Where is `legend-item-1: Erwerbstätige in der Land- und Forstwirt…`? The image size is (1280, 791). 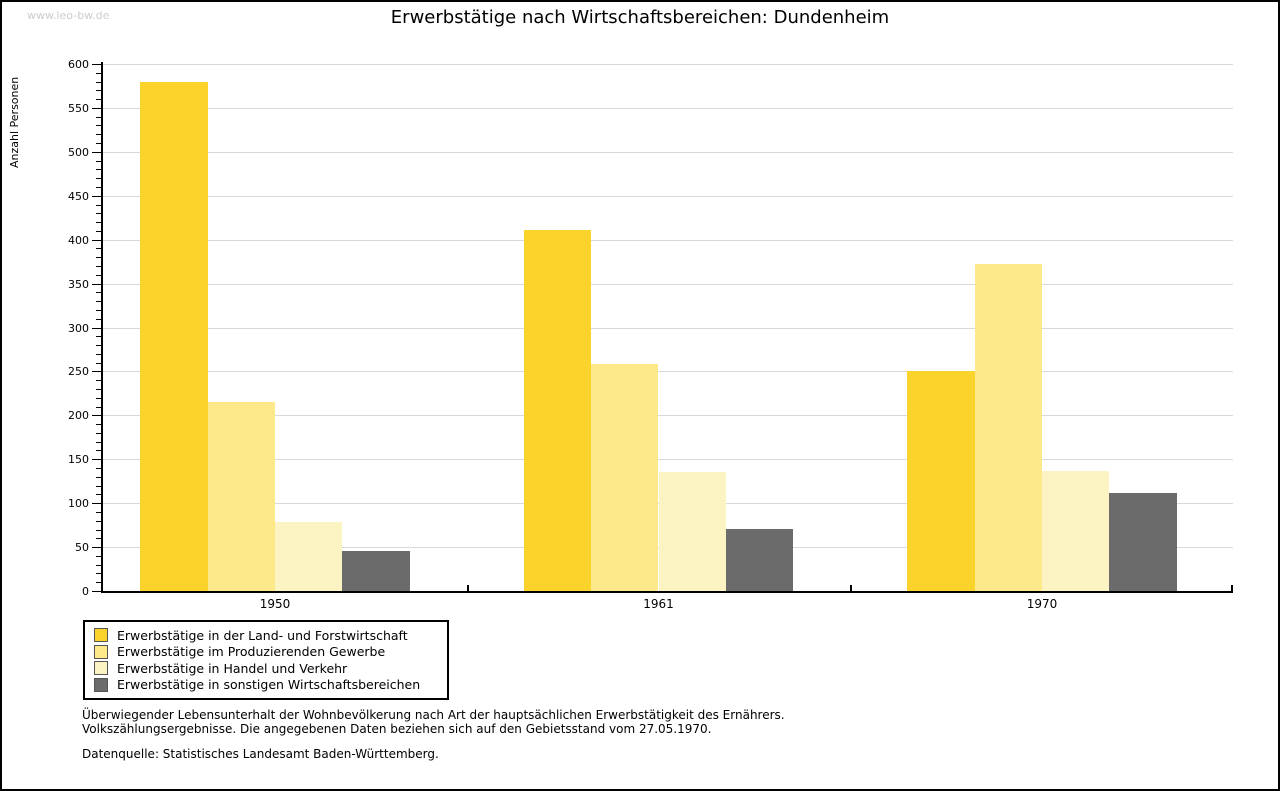
legend-item-1: Erwerbstätige in der Land- und Forstwirt… is located at coordinates (266, 635).